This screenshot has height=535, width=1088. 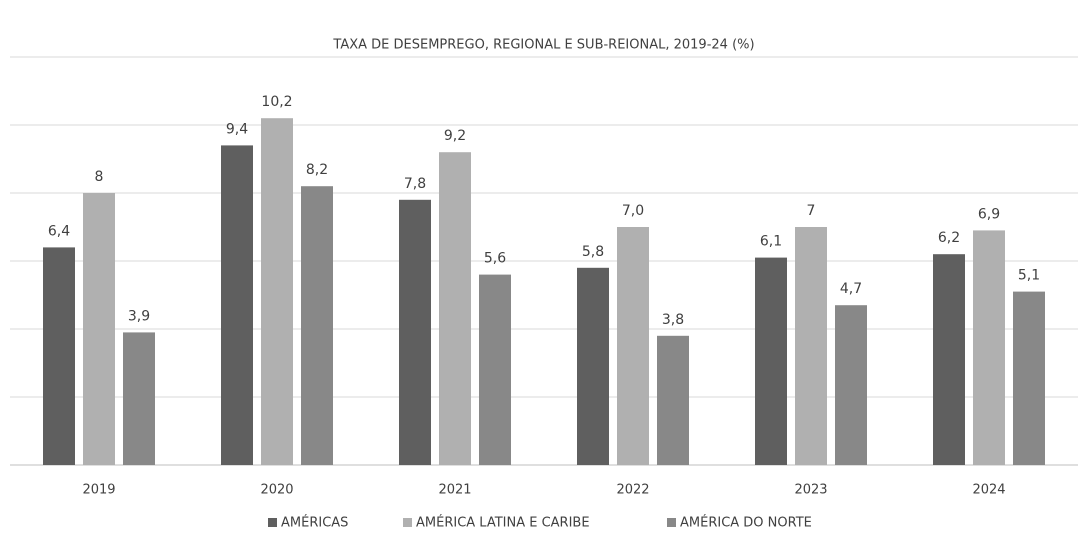 I want to click on value-label: 5,1, so click(x=1029, y=276).